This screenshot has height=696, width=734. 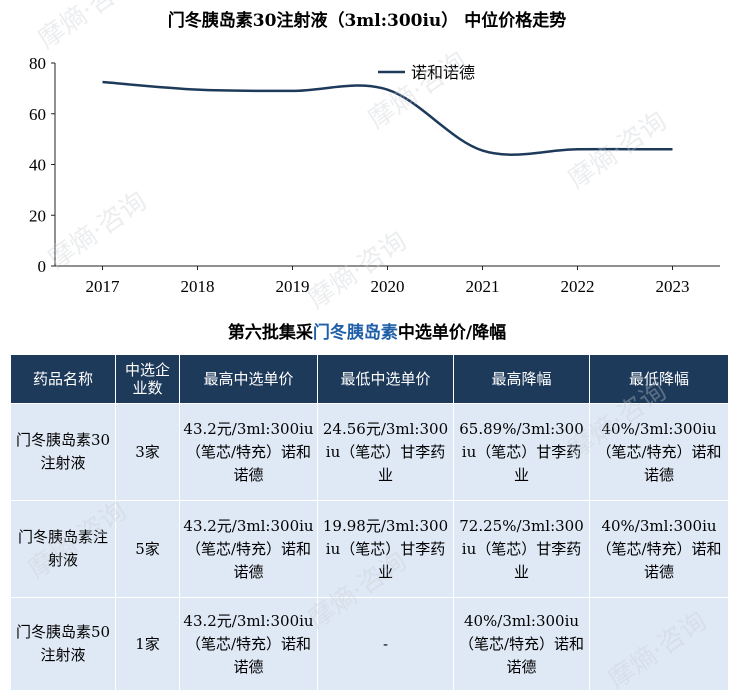 I want to click on x-tick-label: 2022, so click(x=578, y=286).